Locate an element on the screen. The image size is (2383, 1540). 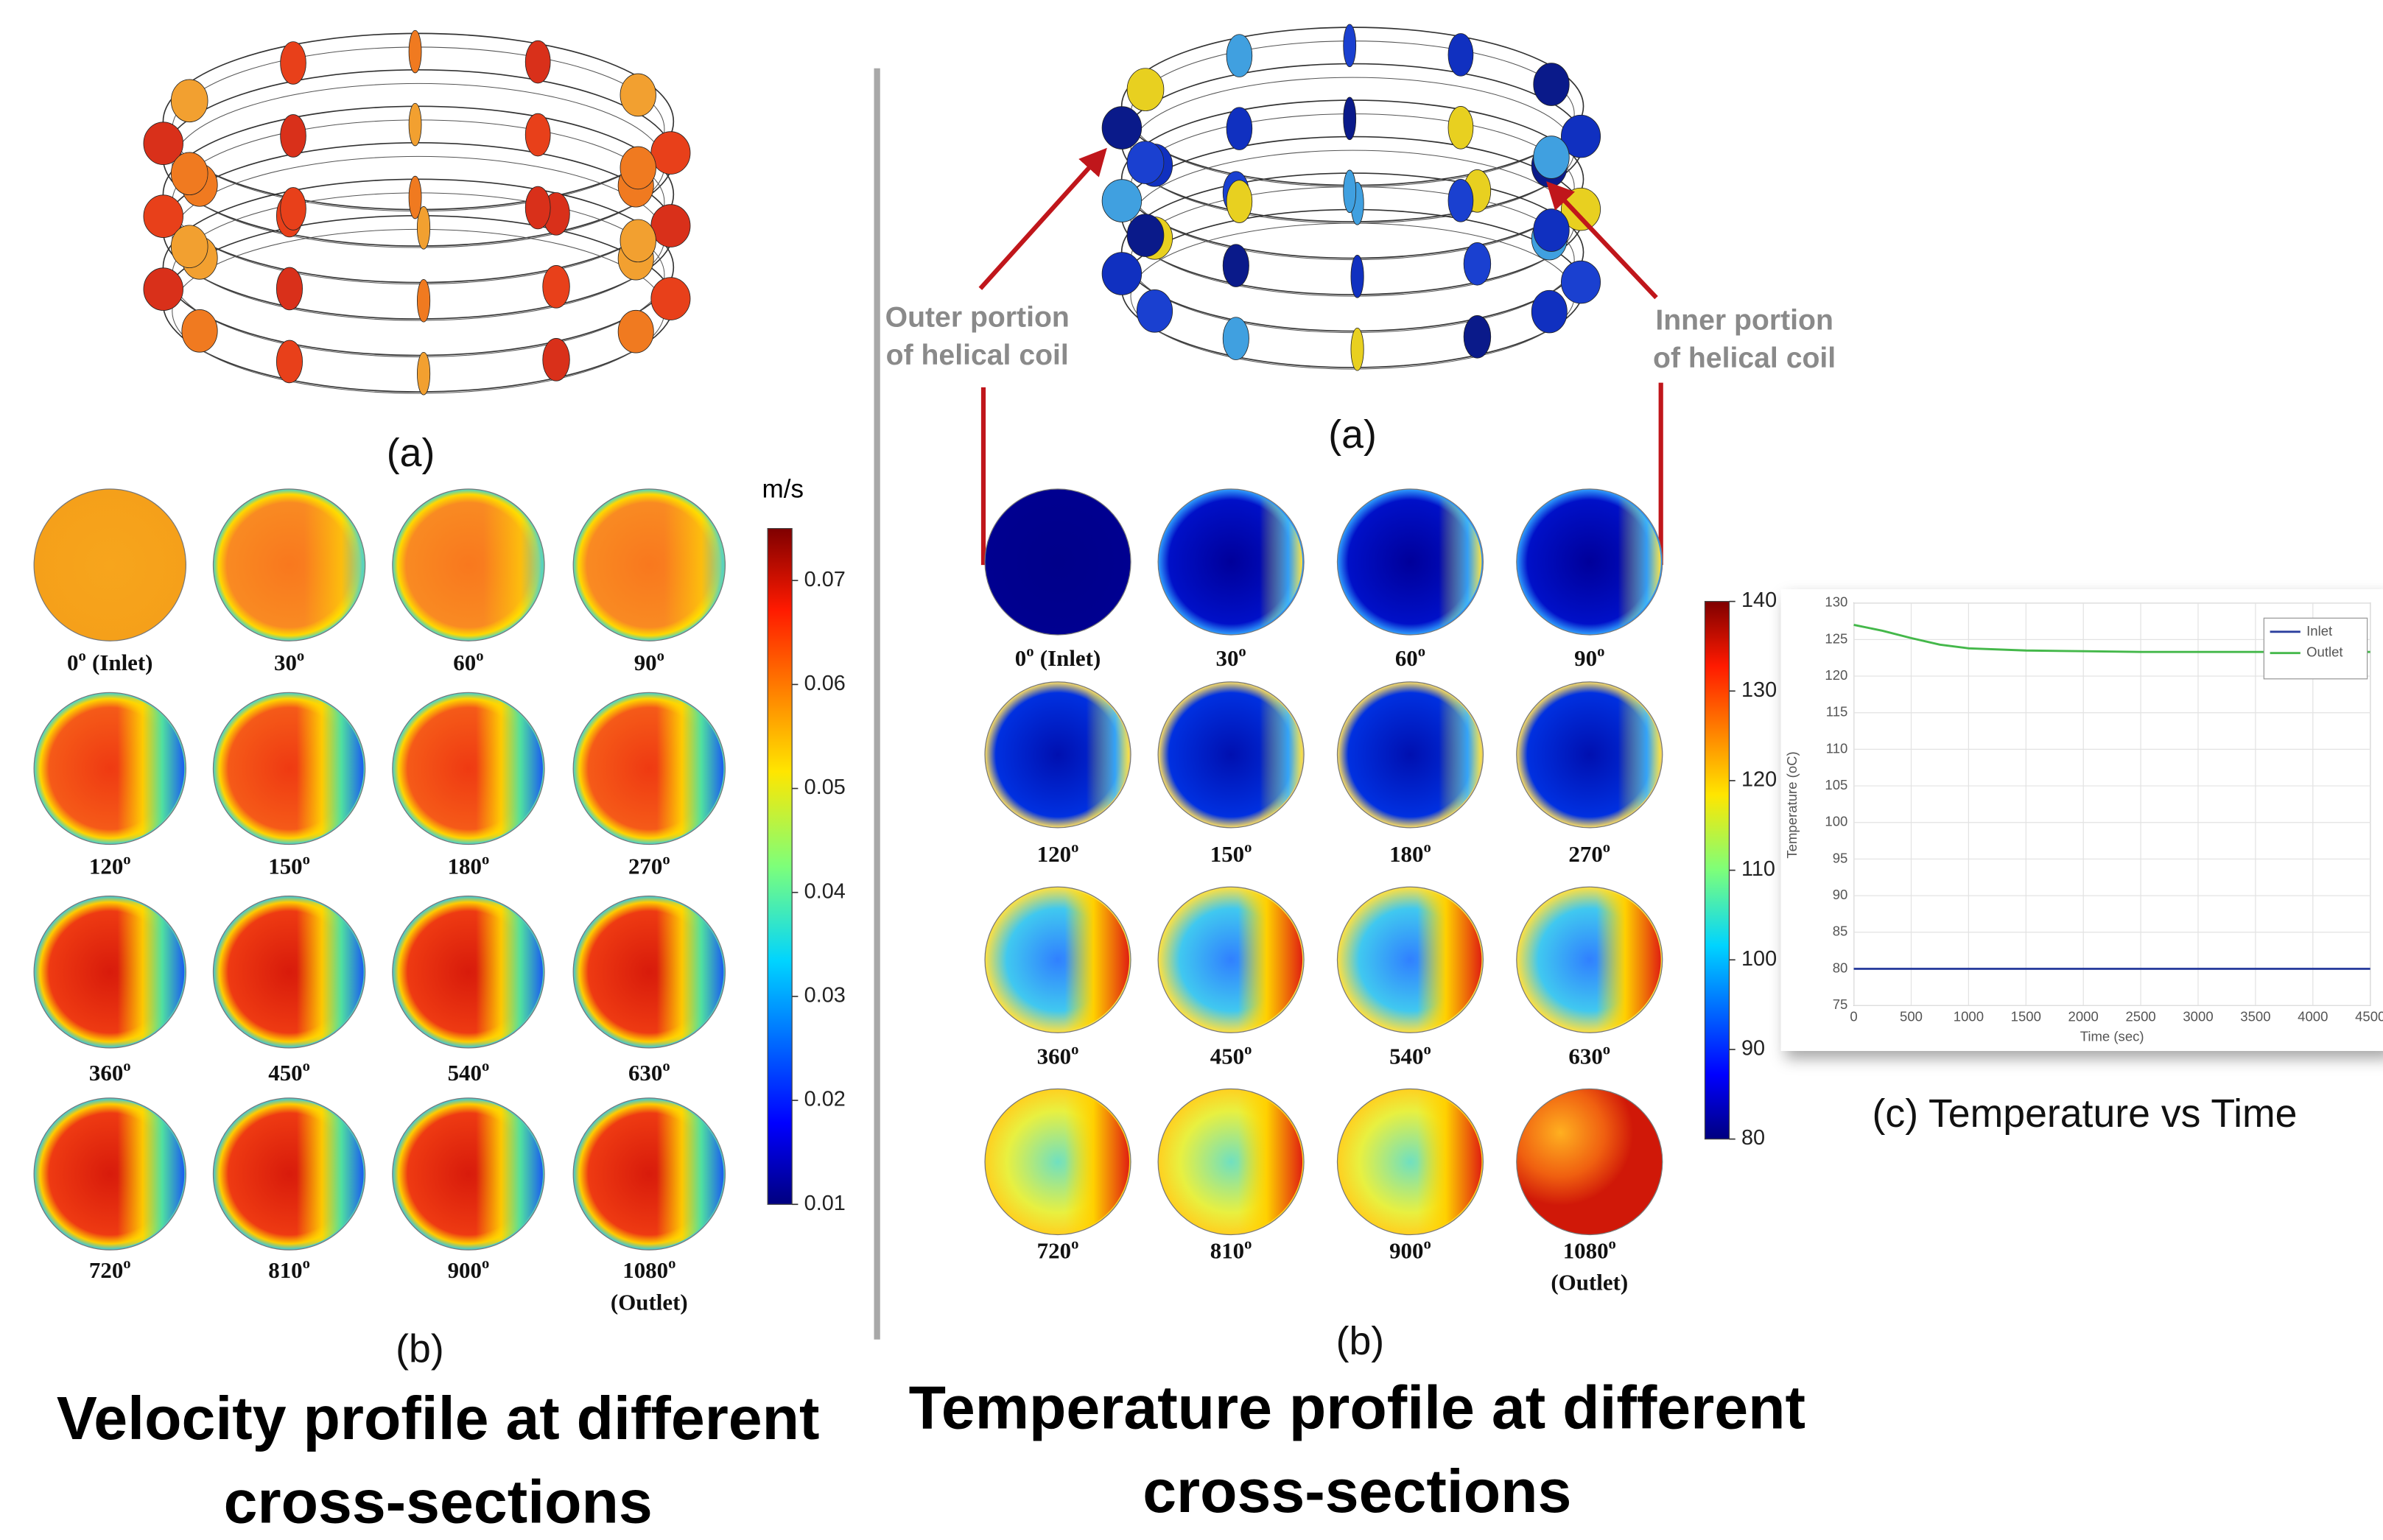
section-angle: 540 is located at coordinates (1406, 1056).